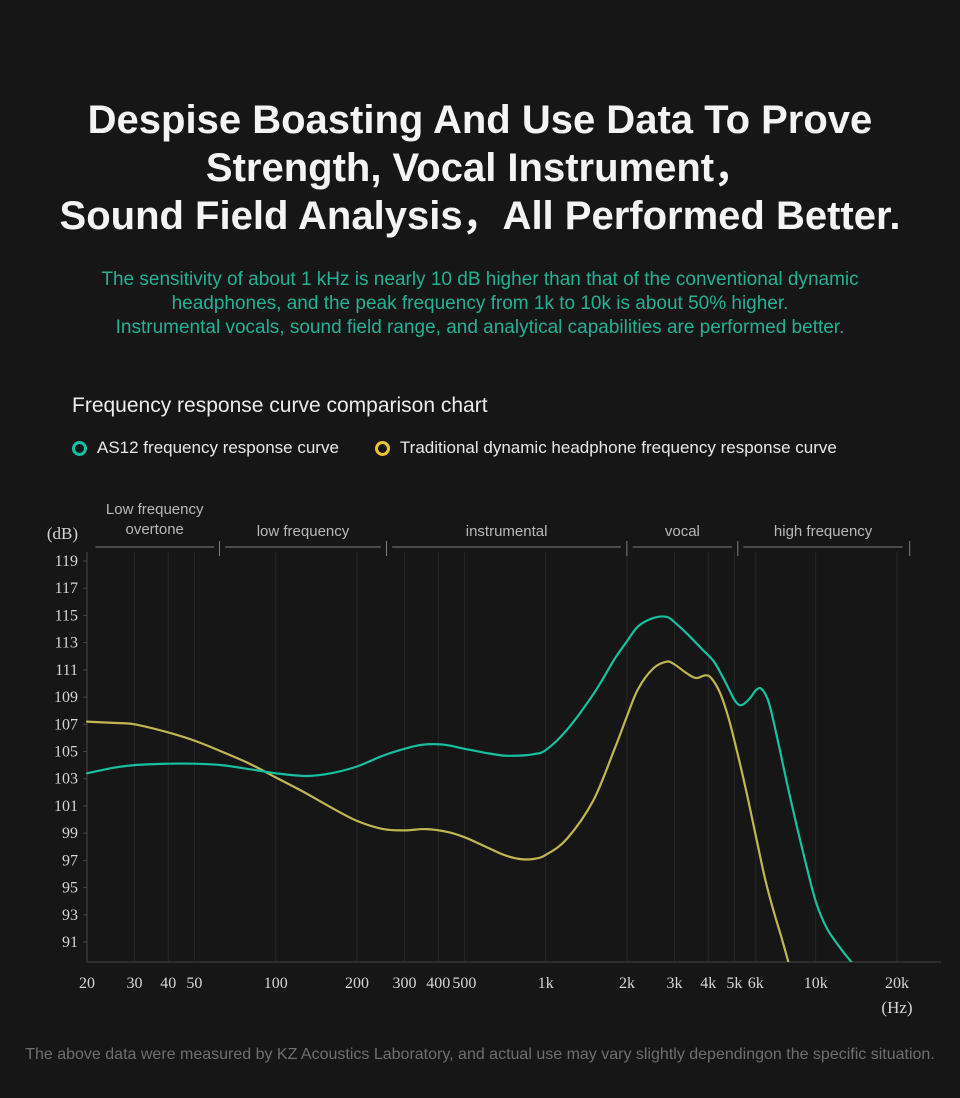 The width and height of the screenshot is (960, 1098). Describe the element at coordinates (66, 670) in the screenshot. I see `y-tick-label-111: 111` at that location.